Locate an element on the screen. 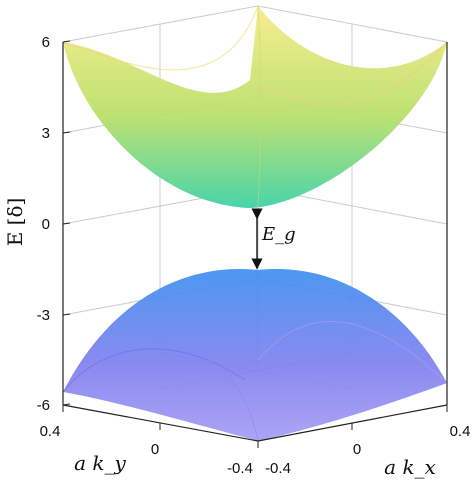 Image resolution: width=474 pixels, height=481 pixels. z-tick-label: -3 is located at coordinates (43, 315).